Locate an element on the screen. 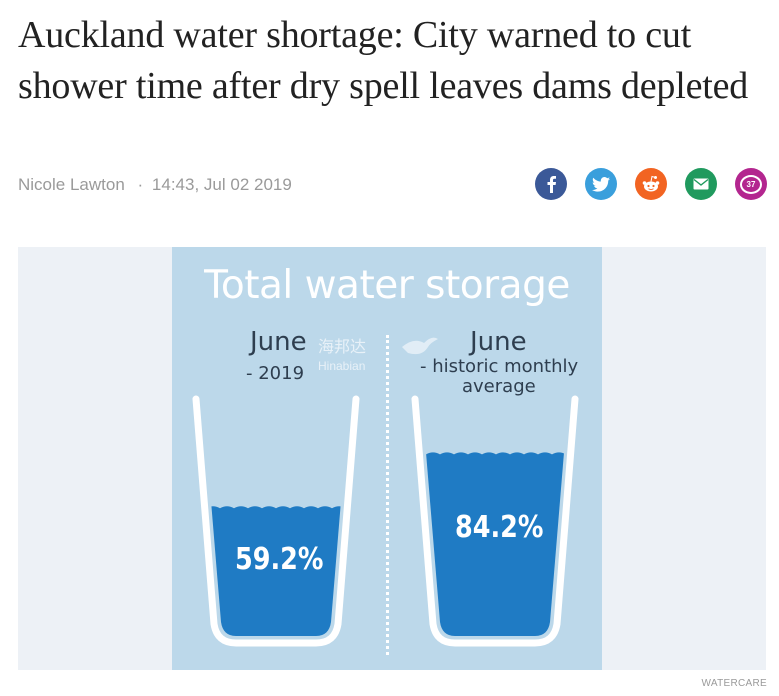 The height and width of the screenshot is (696, 779). reddit-share-button is located at coordinates (651, 184).